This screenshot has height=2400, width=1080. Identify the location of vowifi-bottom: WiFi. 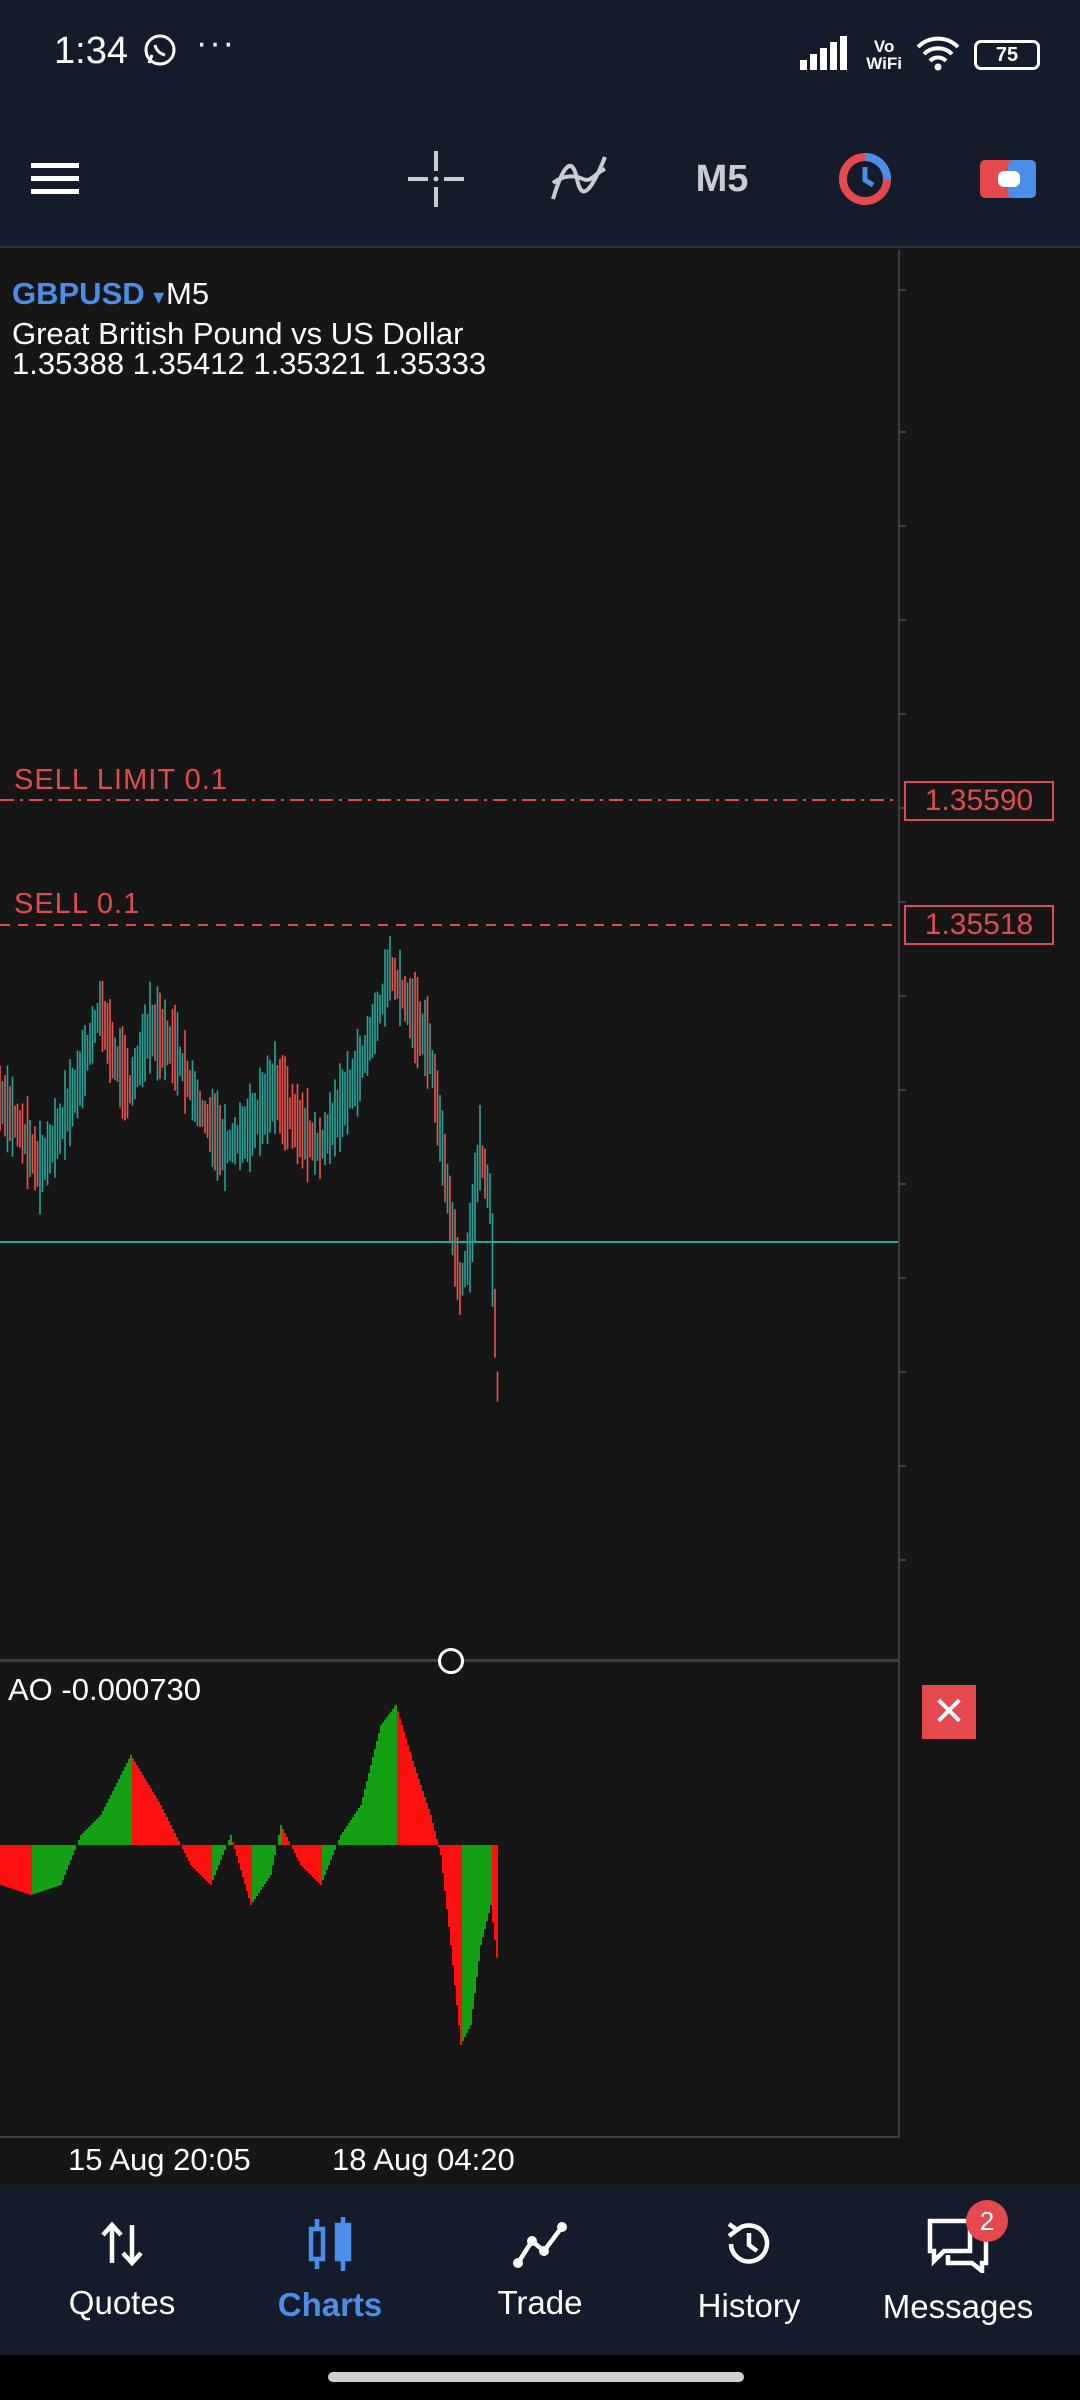
(884, 63).